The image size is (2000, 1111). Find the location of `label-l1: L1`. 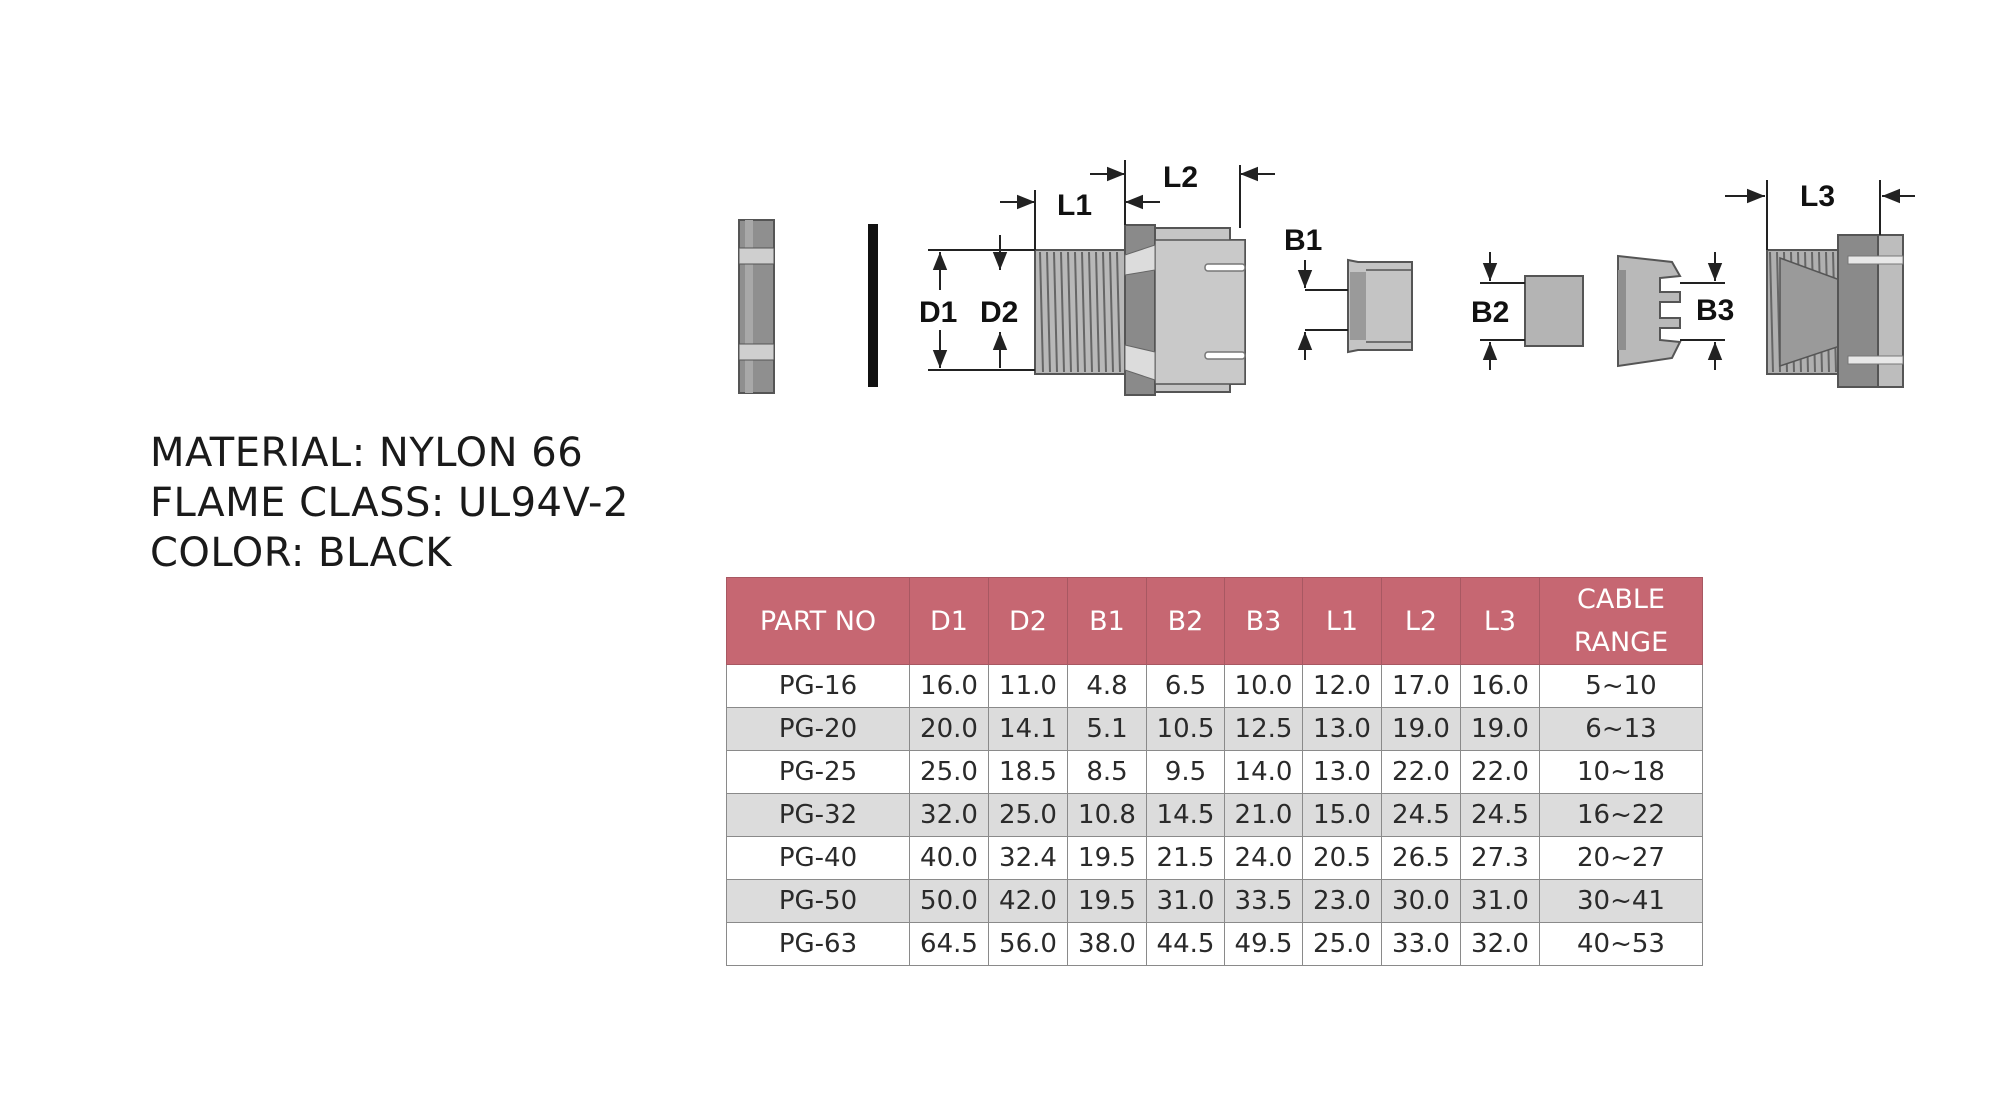

label-l1: L1 is located at coordinates (1074, 205).